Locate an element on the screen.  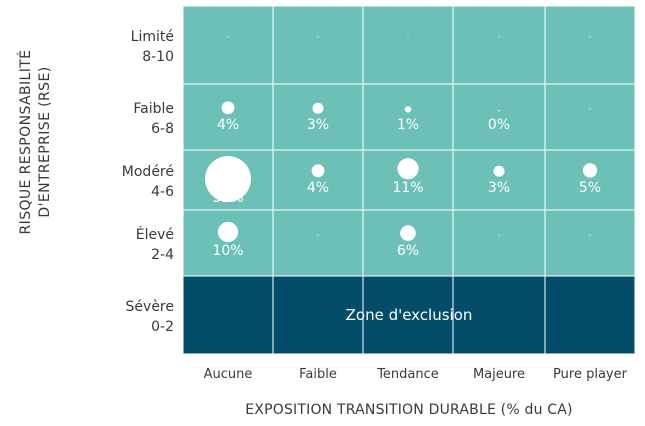
cell-severe-tendance is located at coordinates (408, 315).